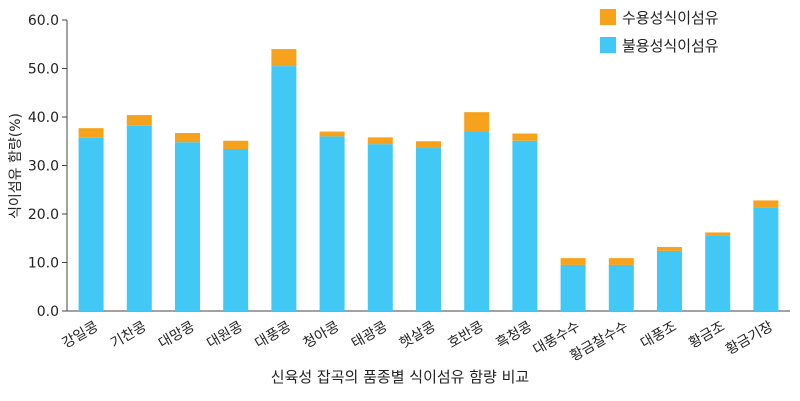 This screenshot has width=800, height=401. Describe the element at coordinates (514, 335) in the screenshot. I see `x-tick-label: 흑청콩` at that location.